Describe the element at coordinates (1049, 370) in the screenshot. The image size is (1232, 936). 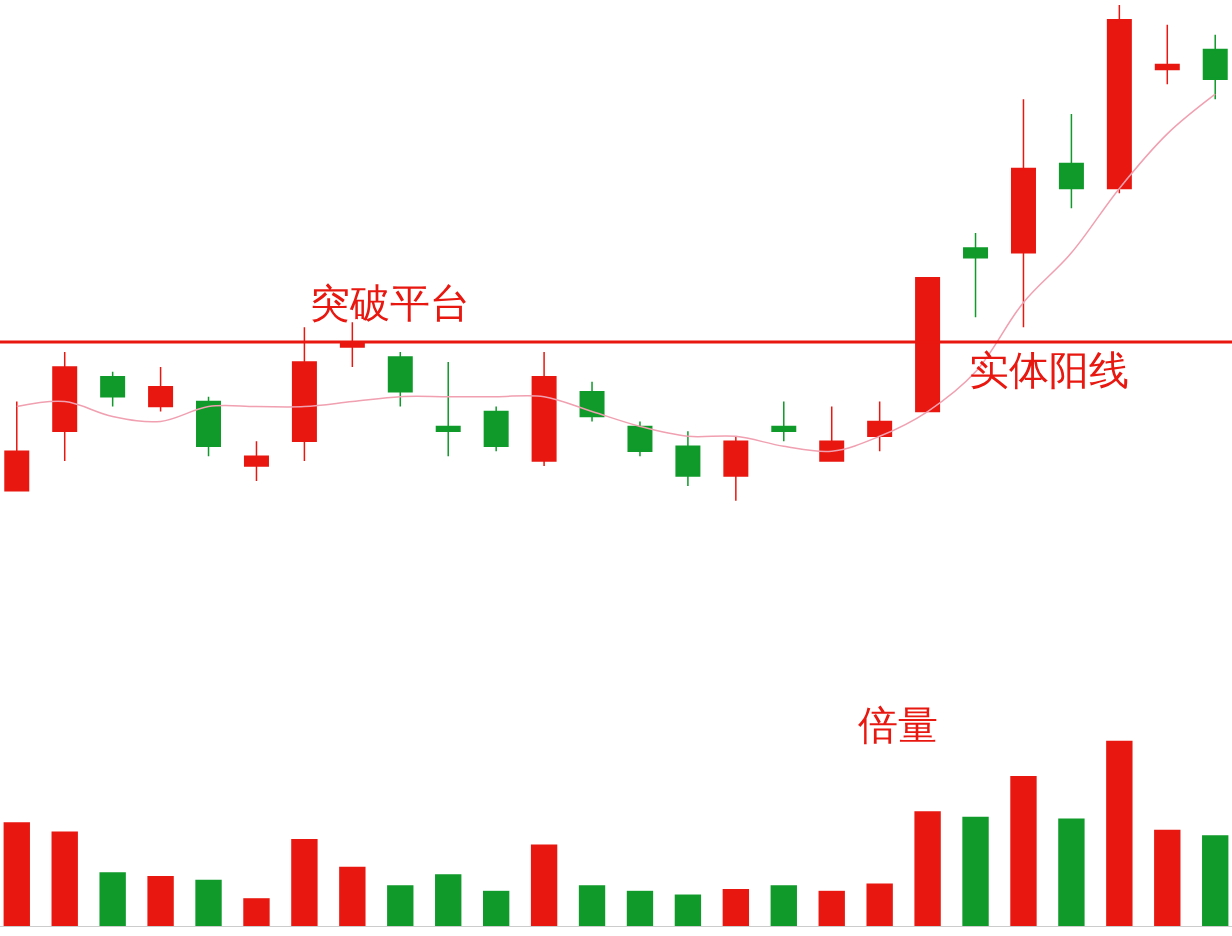
I see `annotation: 实体阳线` at that location.